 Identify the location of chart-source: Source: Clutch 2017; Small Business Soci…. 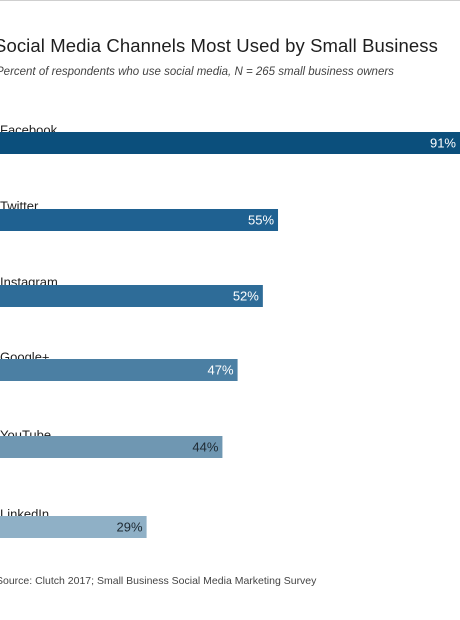
(158, 581).